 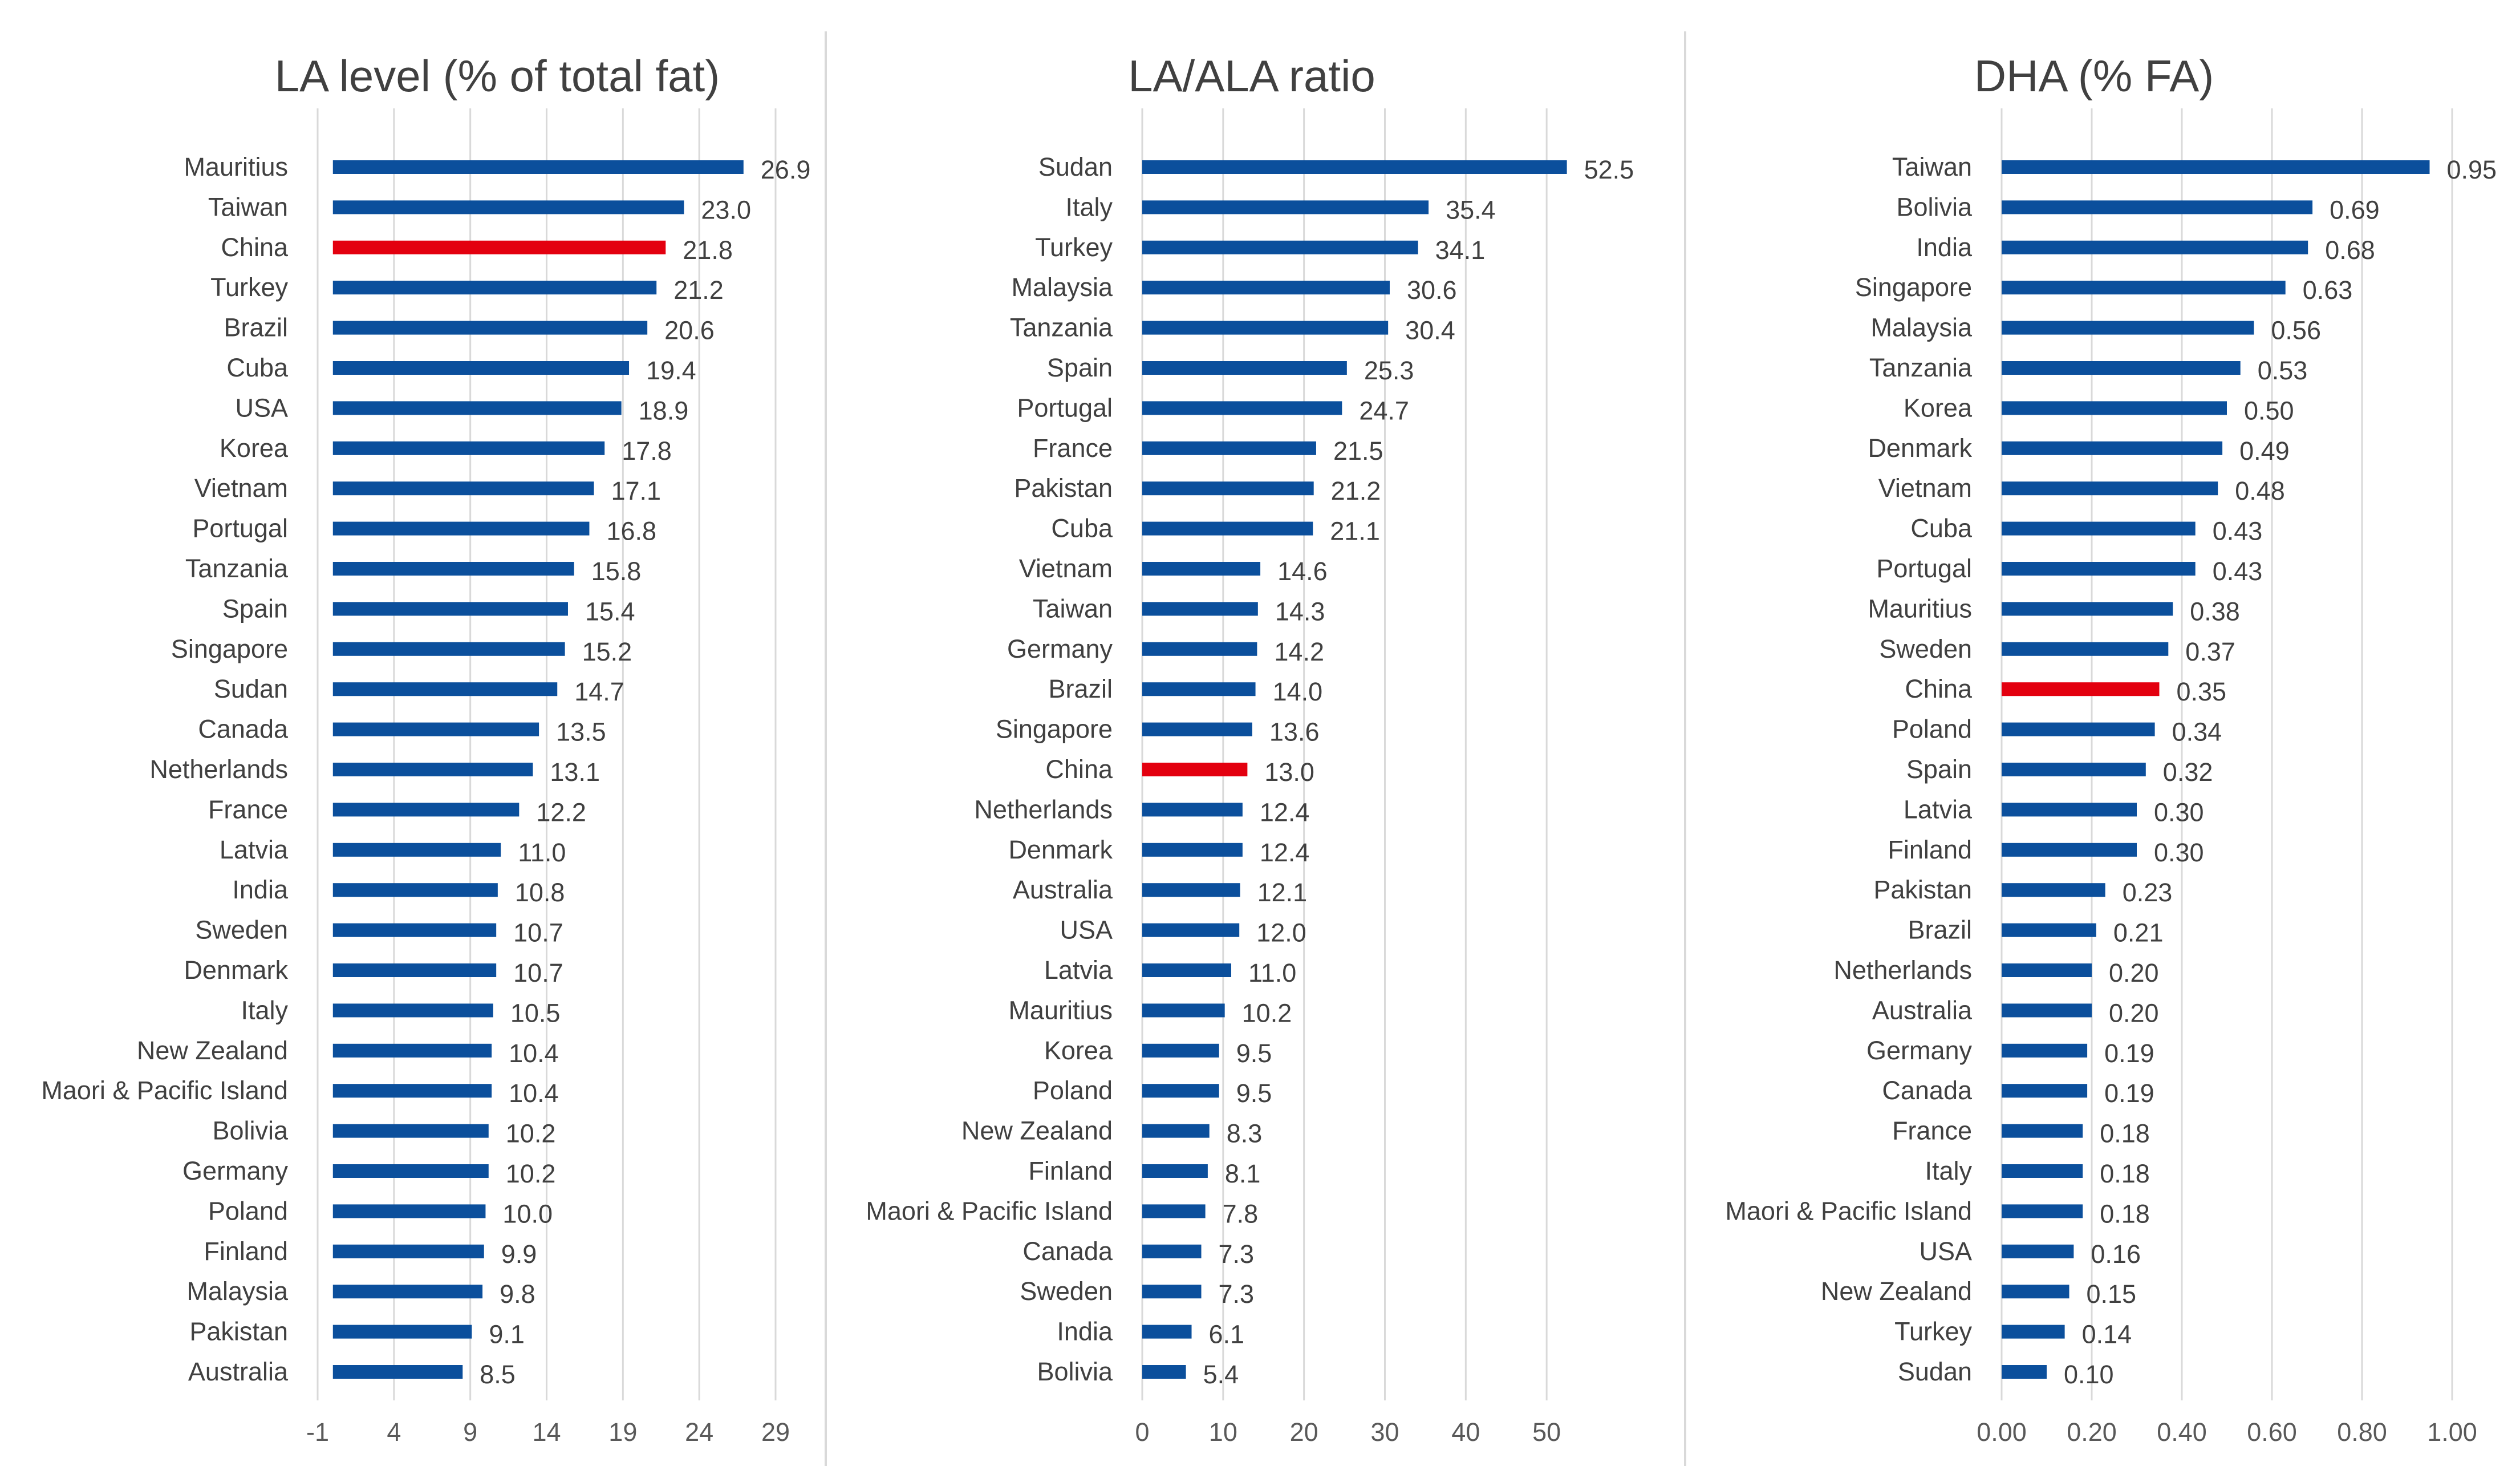 What do you see at coordinates (1432, 290) in the screenshot?
I see `data-label: 30.6` at bounding box center [1432, 290].